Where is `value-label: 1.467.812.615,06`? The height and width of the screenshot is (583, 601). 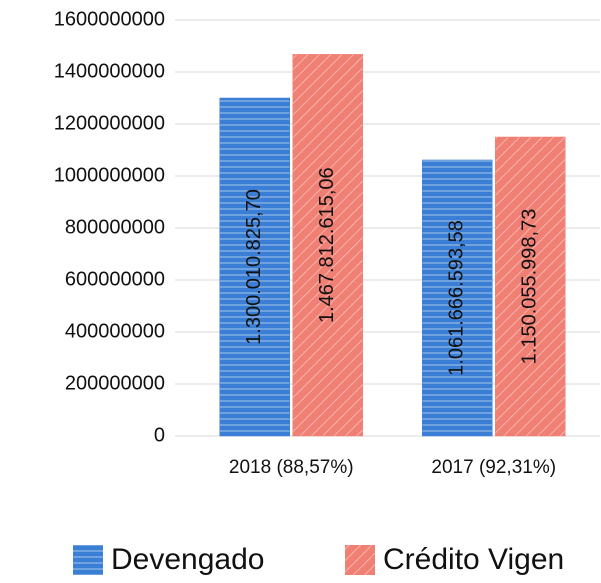 value-label: 1.467.812.615,06 is located at coordinates (327, 245).